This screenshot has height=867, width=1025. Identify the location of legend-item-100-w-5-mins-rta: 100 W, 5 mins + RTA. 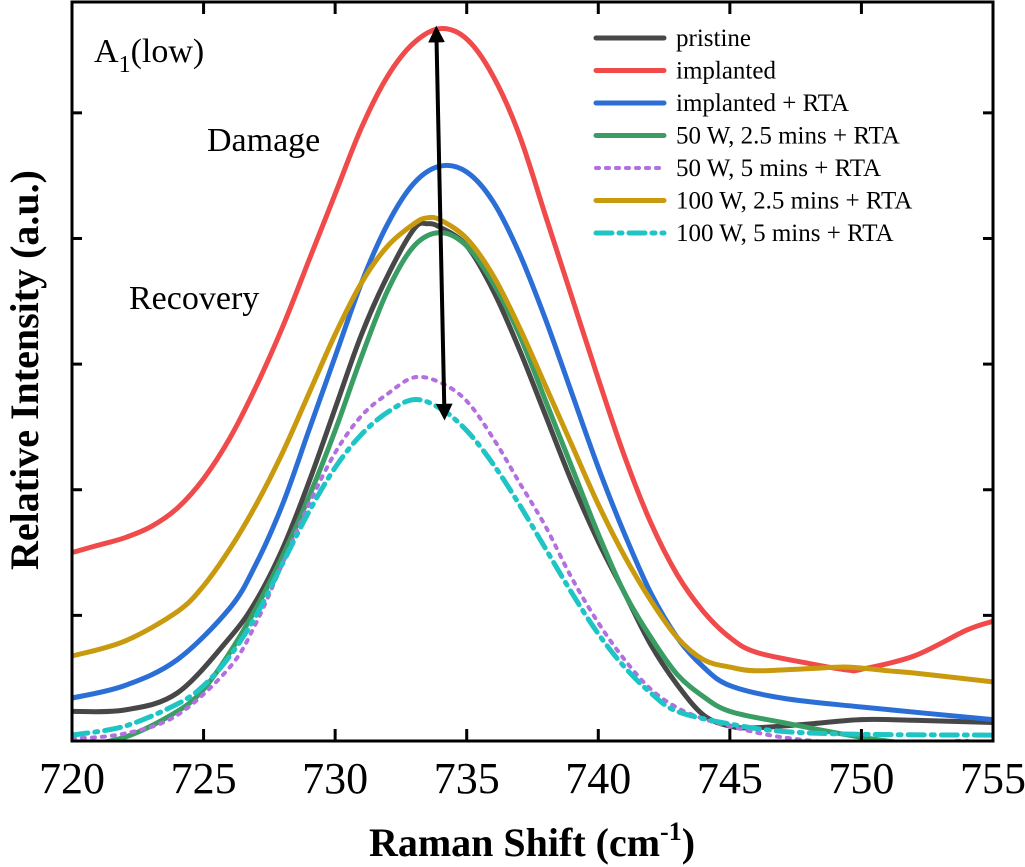
(743, 233).